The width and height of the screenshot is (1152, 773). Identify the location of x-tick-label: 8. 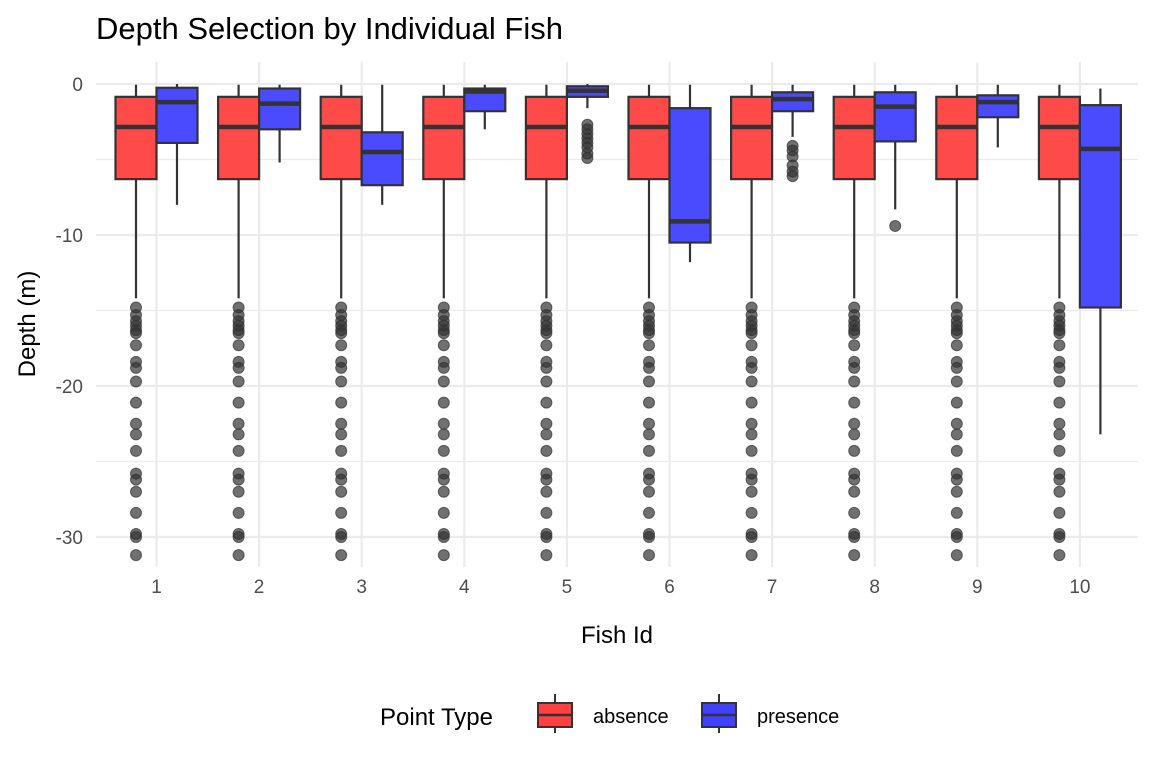
(874, 587).